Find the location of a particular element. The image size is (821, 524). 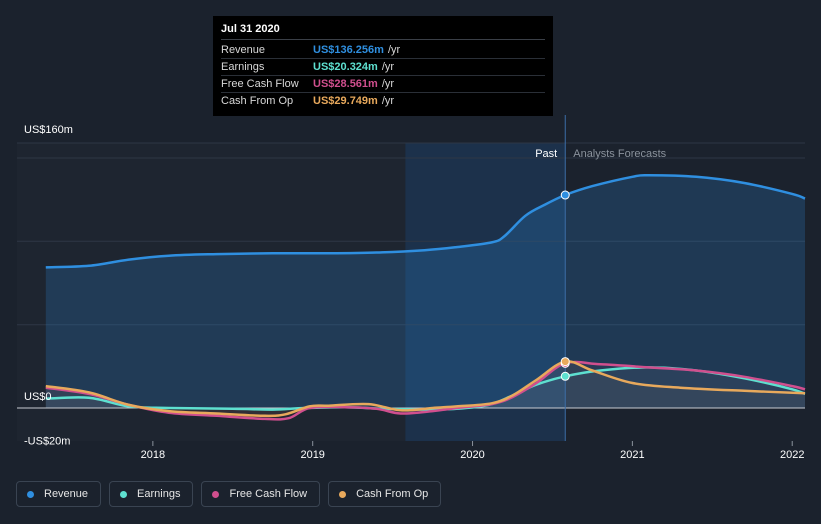

tooltip-label: Free Cash Flow is located at coordinates (260, 84).